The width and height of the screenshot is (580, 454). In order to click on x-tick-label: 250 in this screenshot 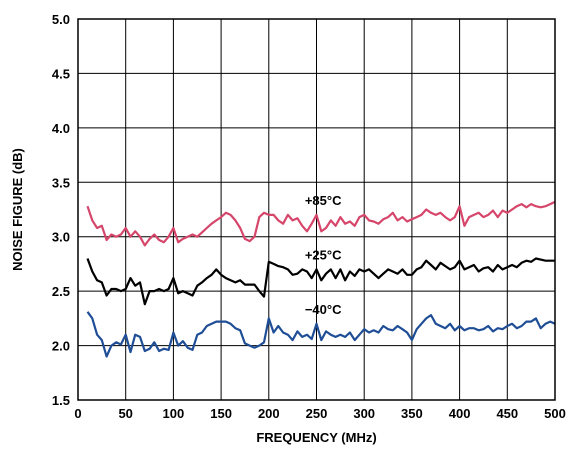, I will do `click(317, 413)`.